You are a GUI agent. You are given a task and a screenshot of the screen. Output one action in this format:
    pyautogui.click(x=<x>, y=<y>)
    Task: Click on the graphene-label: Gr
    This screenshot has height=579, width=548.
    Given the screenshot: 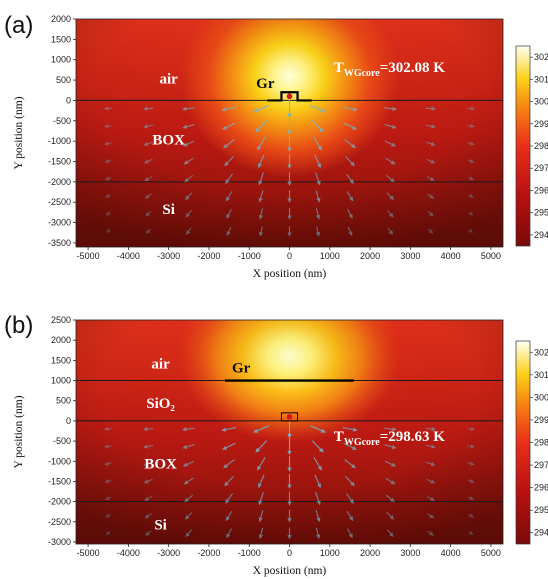 What is the action you would take?
    pyautogui.click(x=241, y=368)
    